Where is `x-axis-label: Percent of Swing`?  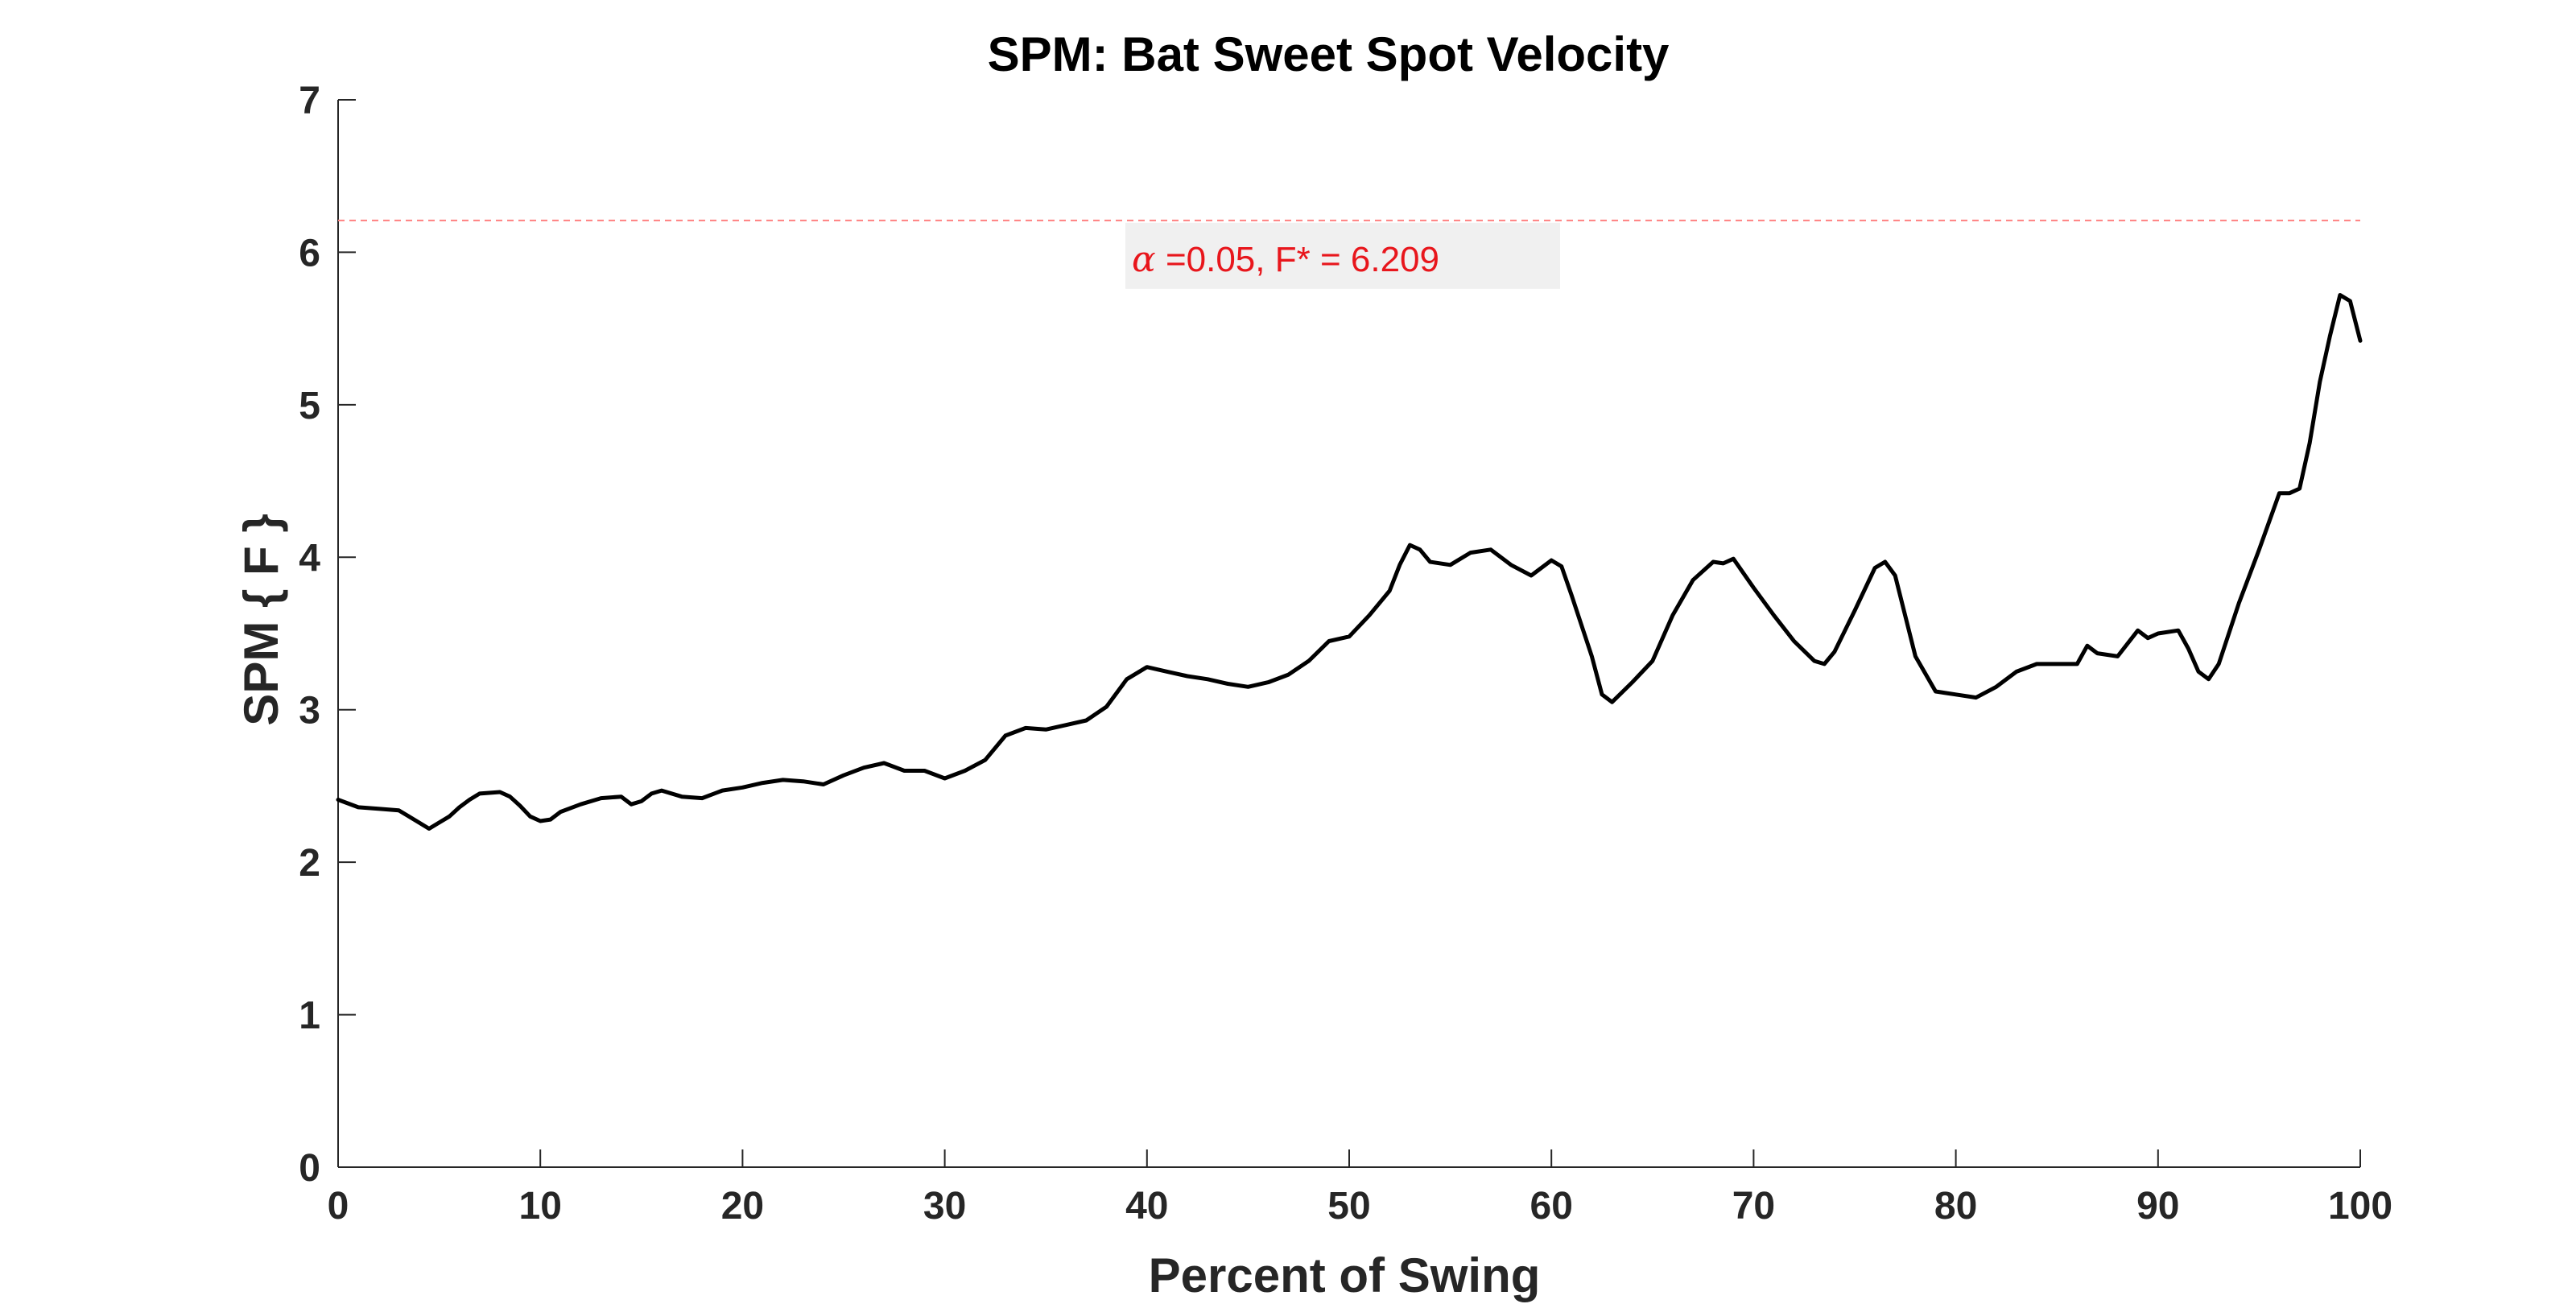
x-axis-label: Percent of Swing is located at coordinates (1345, 1275).